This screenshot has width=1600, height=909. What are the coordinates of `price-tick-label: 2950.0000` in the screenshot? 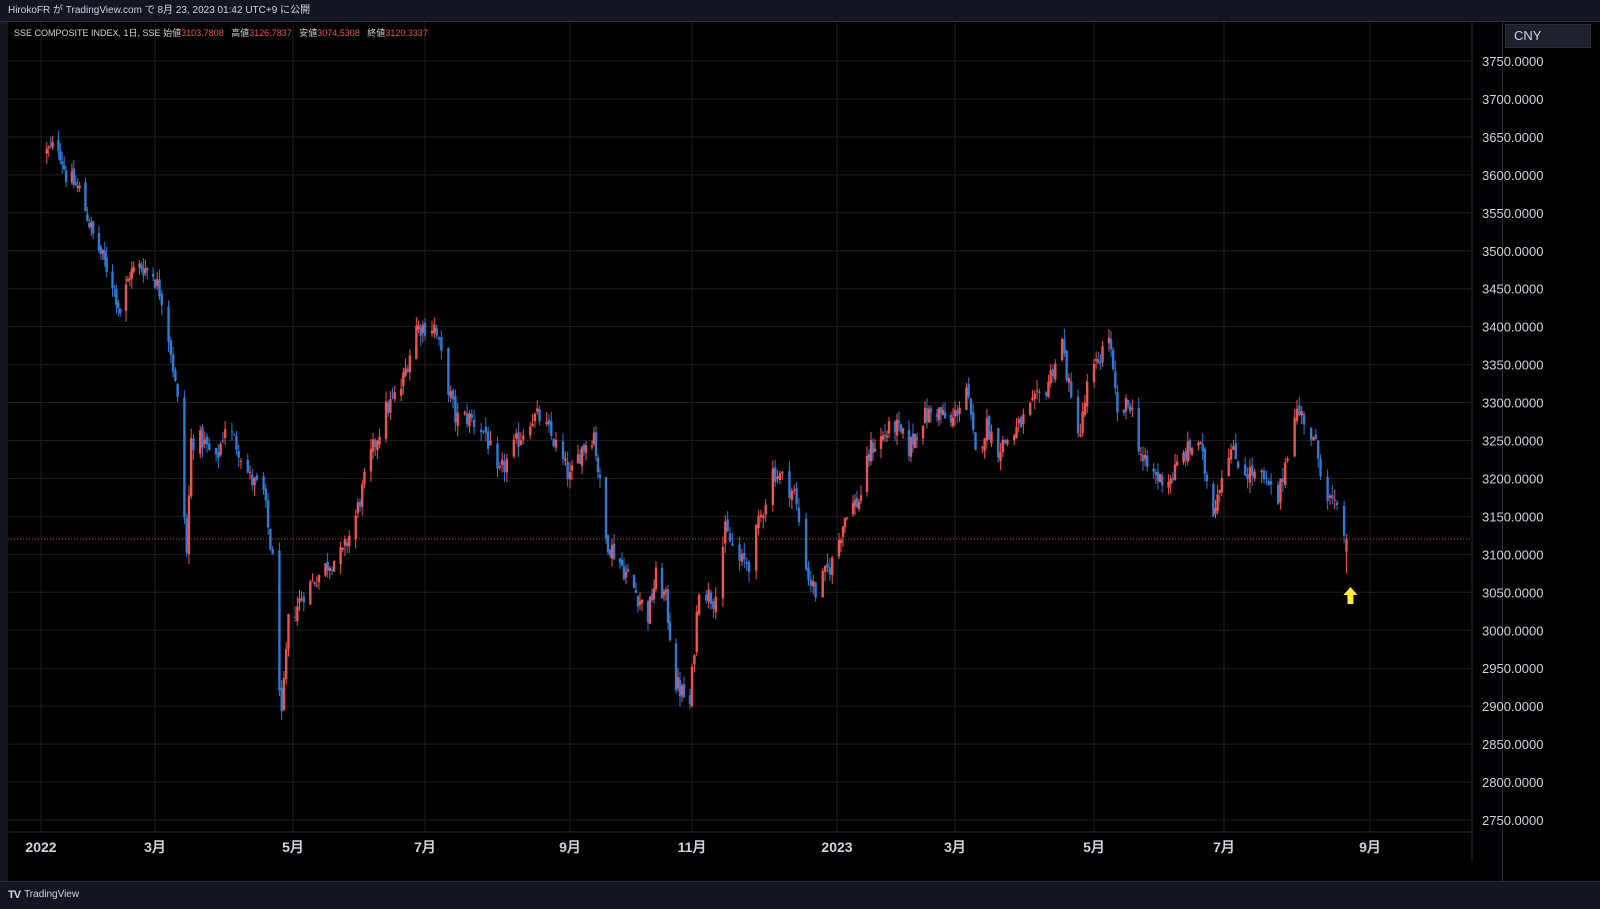 It's located at (1512, 668).